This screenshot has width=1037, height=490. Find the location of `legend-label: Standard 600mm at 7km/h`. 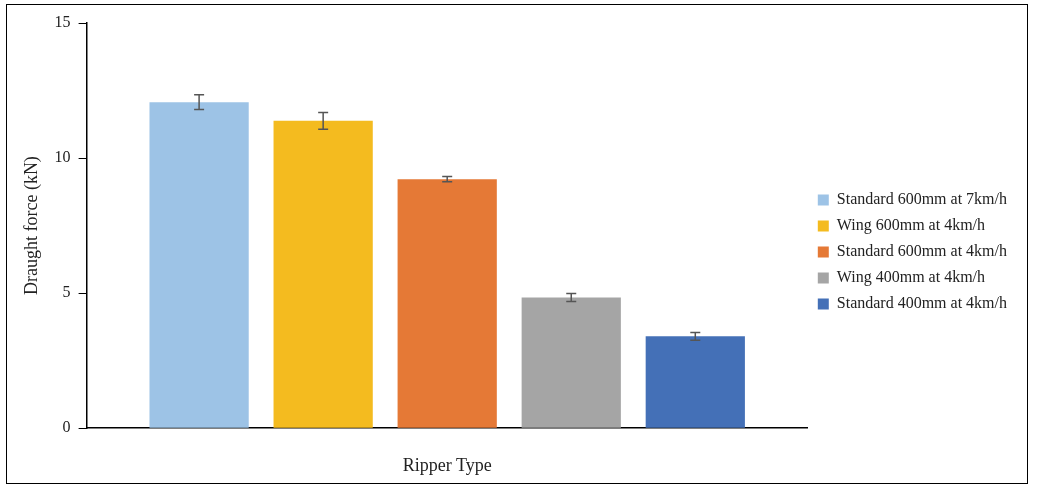

legend-label: Standard 600mm at 7km/h is located at coordinates (921, 199).